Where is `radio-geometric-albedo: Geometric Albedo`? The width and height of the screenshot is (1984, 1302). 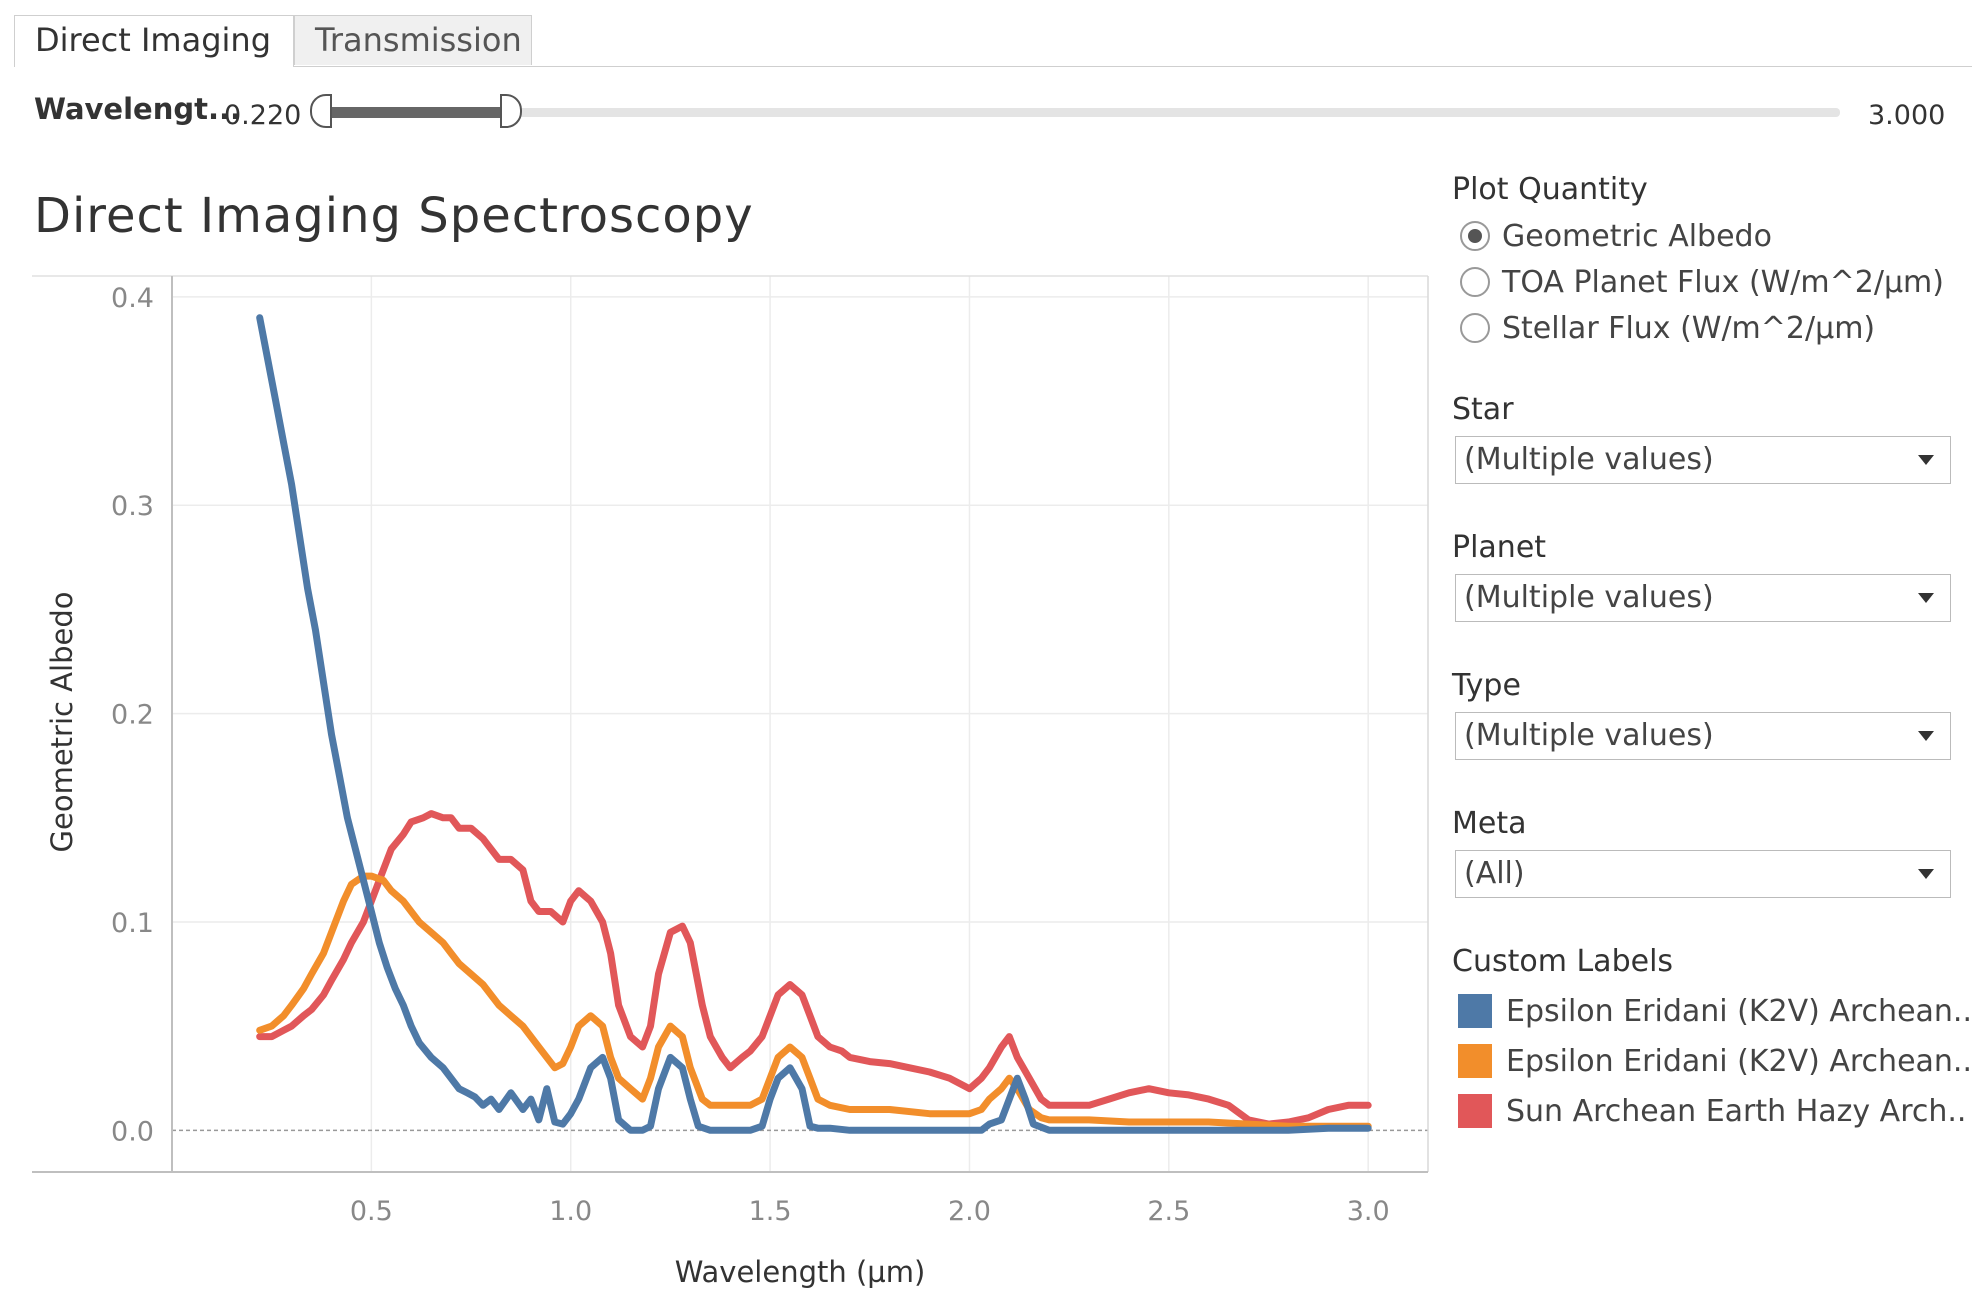
radio-geometric-albedo: Geometric Albedo is located at coordinates (1616, 236).